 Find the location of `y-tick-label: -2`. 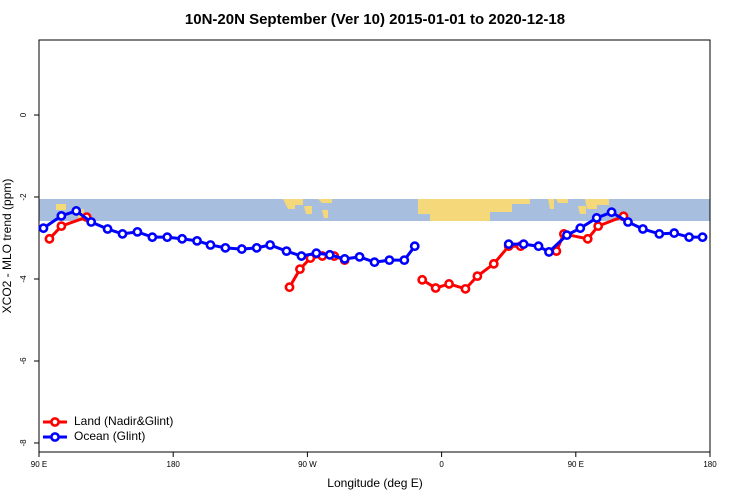

y-tick-label: -2 is located at coordinates (23, 197).